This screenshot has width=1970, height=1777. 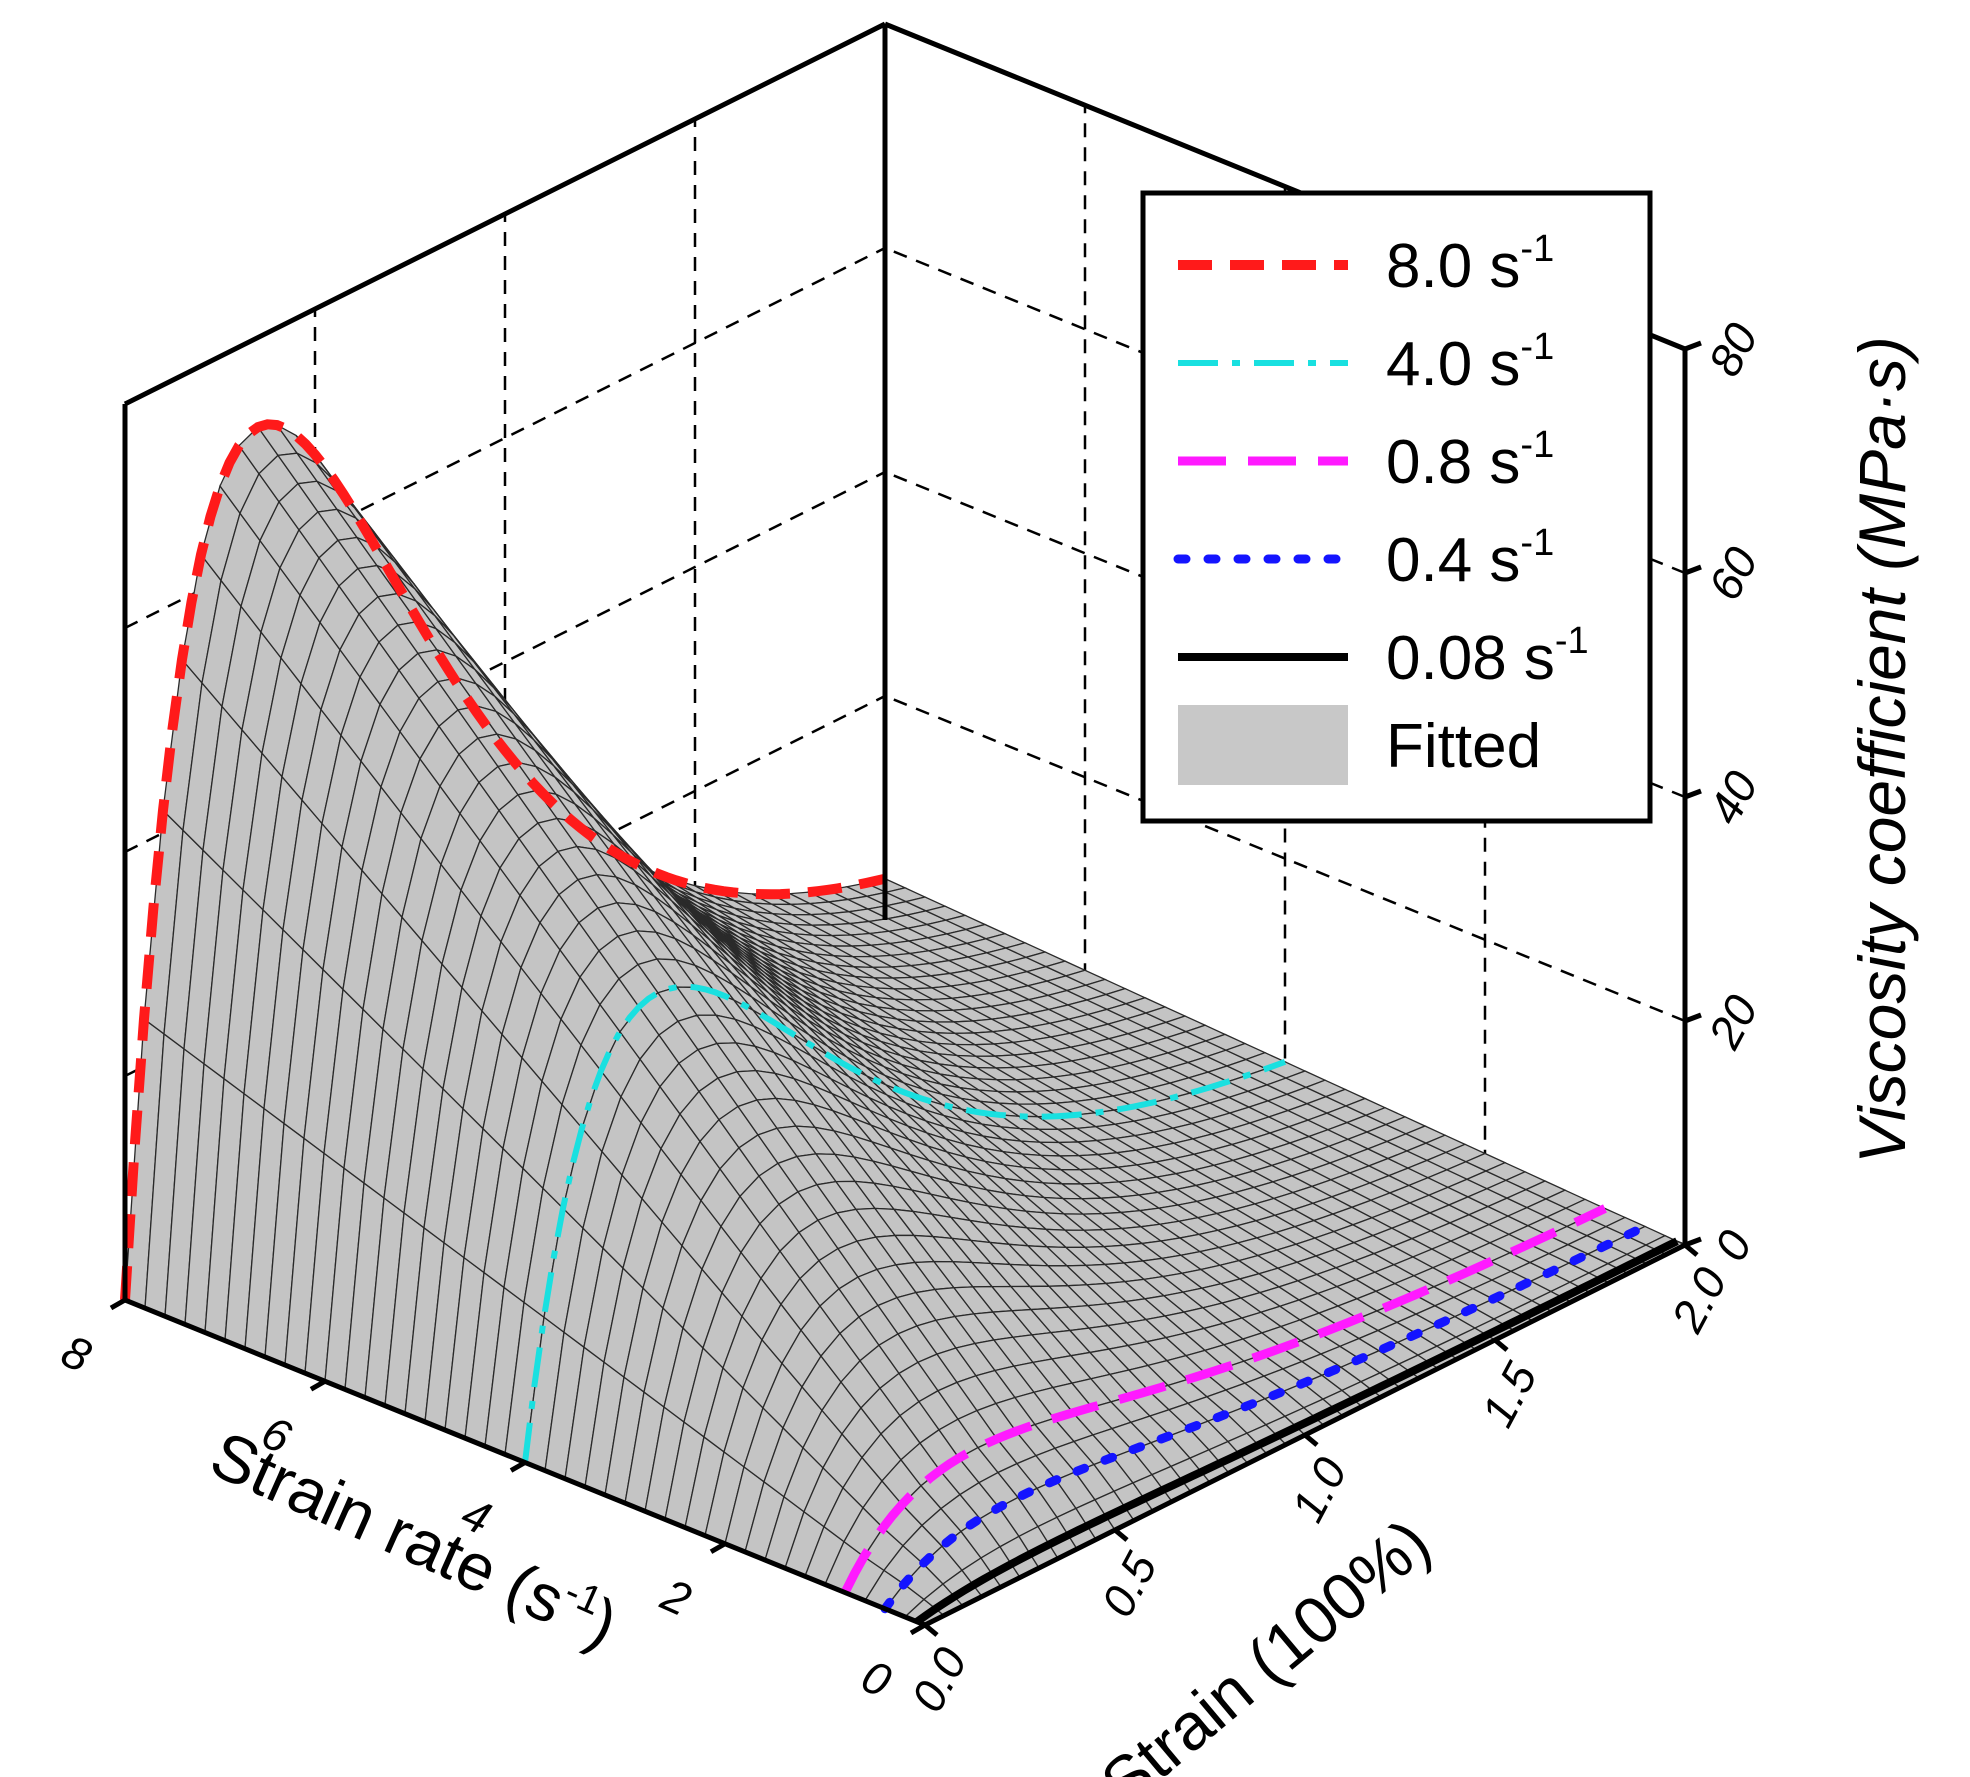 I want to click on x-tick-label: 0.0, so click(x=939, y=1679).